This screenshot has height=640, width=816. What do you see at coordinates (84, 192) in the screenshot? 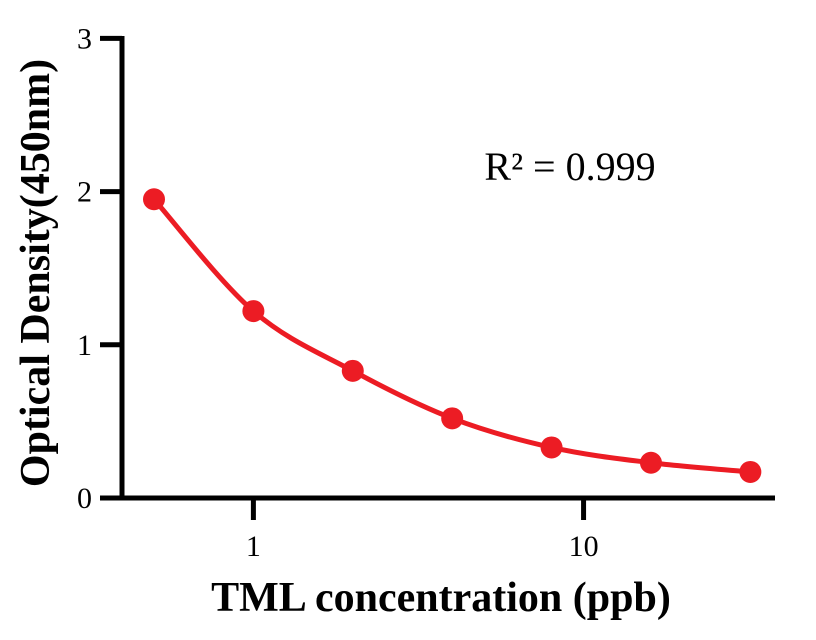
I see `y-tick-label: 2` at bounding box center [84, 192].